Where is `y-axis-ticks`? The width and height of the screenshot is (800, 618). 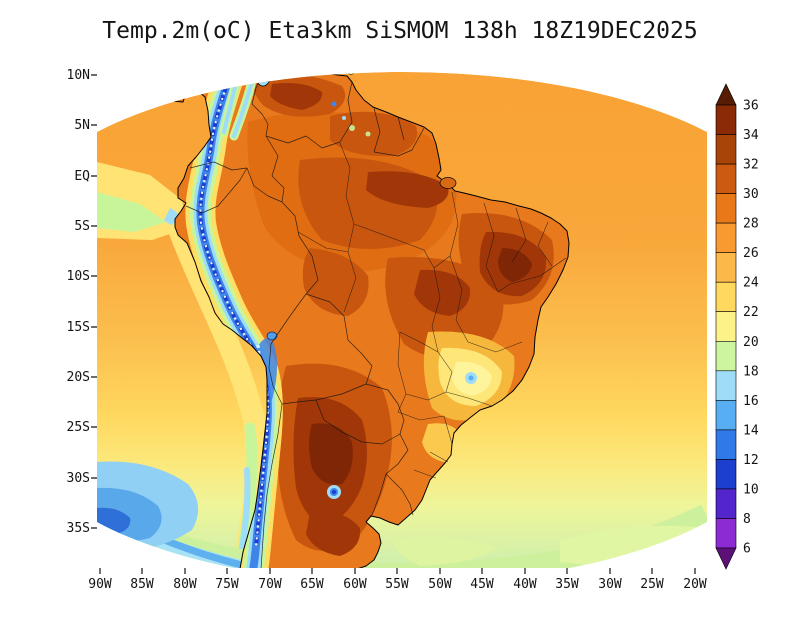
y-axis-ticks is located at coordinates (94, 301).